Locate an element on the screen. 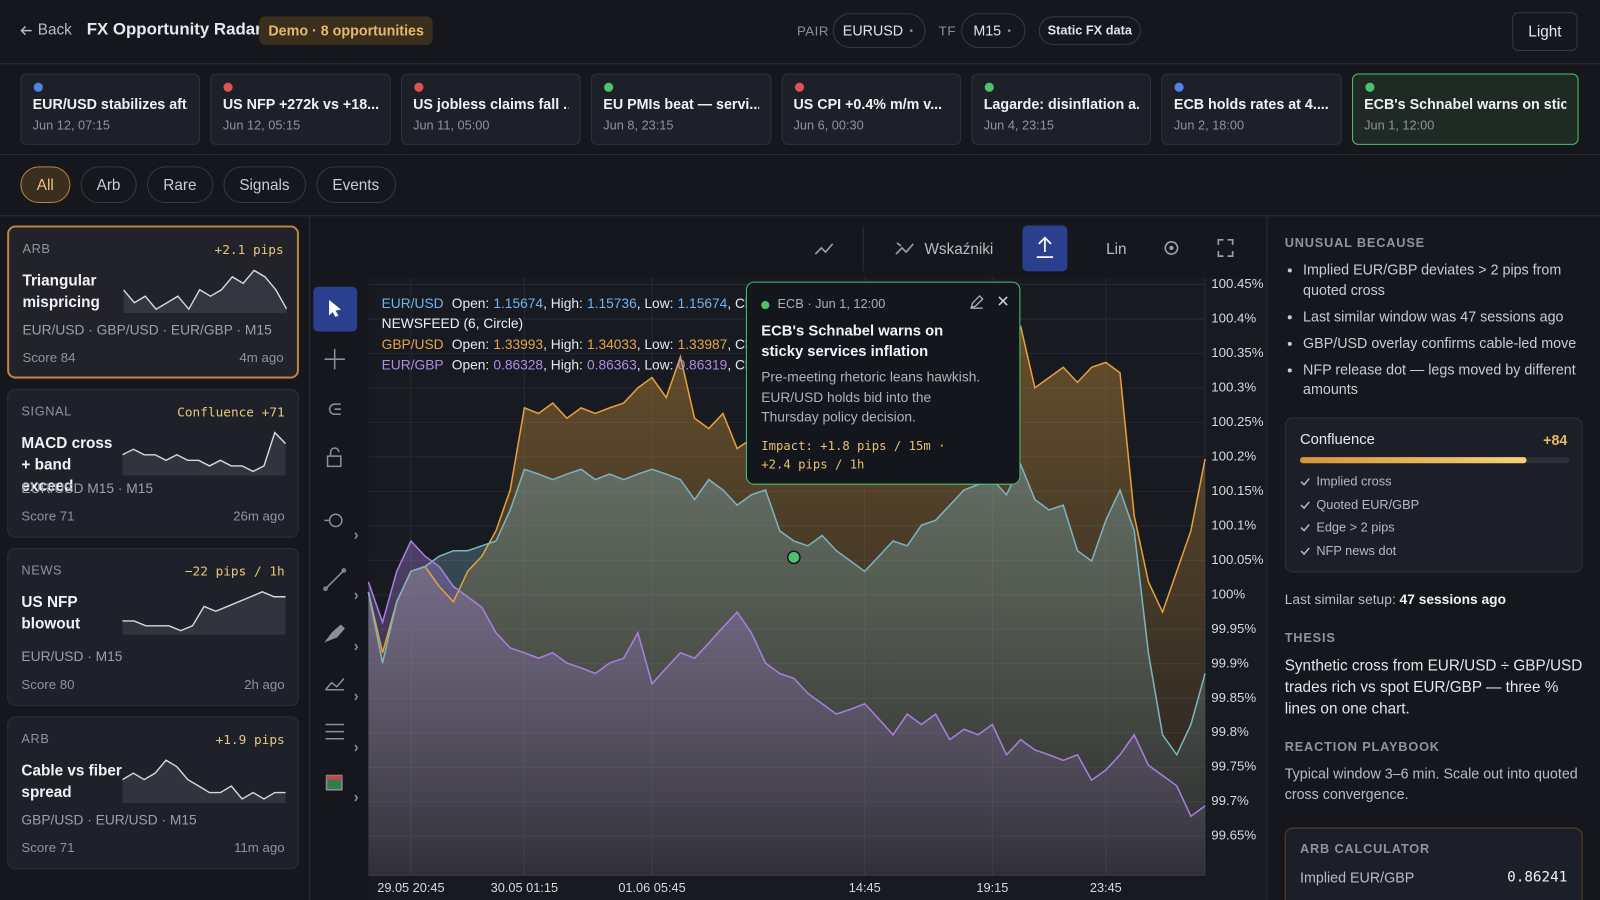 This screenshot has width=1600, height=900. pair-value: EURUSD is located at coordinates (873, 30).